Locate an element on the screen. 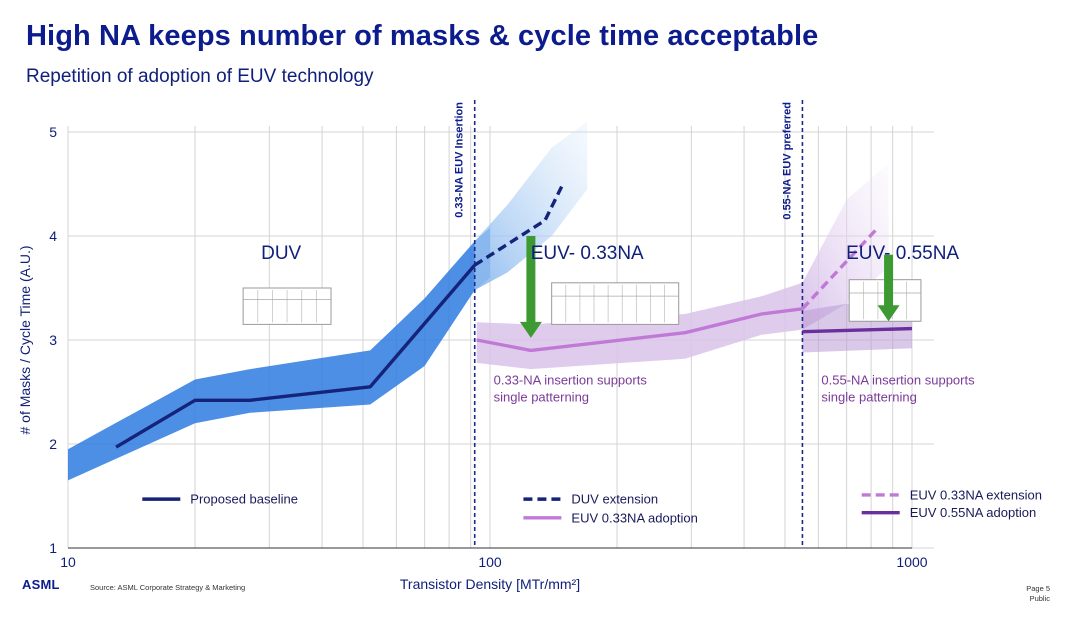  asml-logo: ASML is located at coordinates (41, 584).